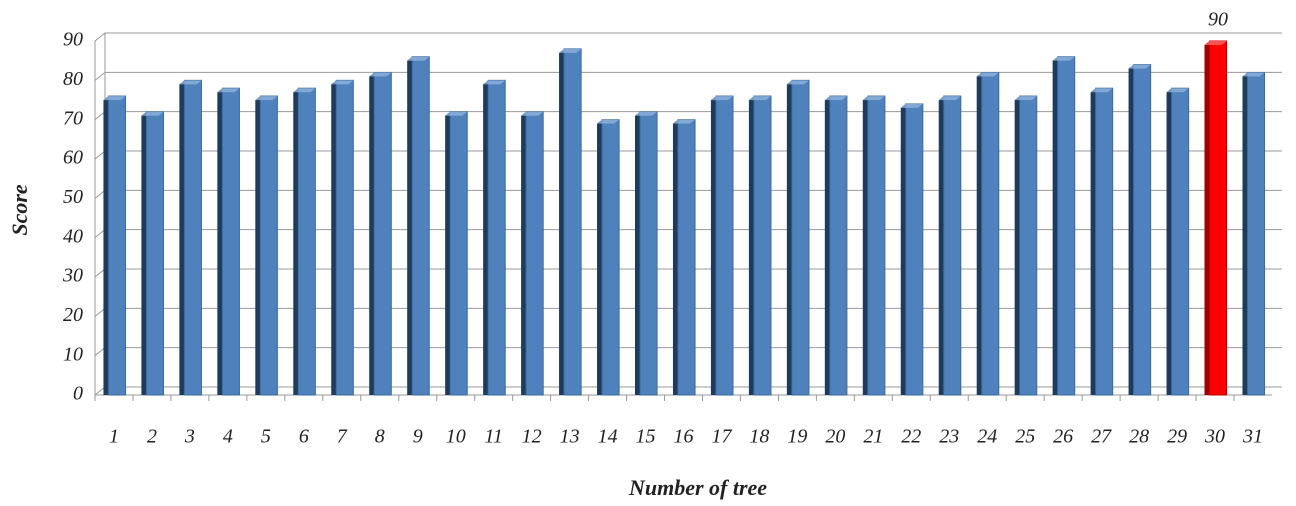  I want to click on x-tick-label: 31, so click(1252, 437).